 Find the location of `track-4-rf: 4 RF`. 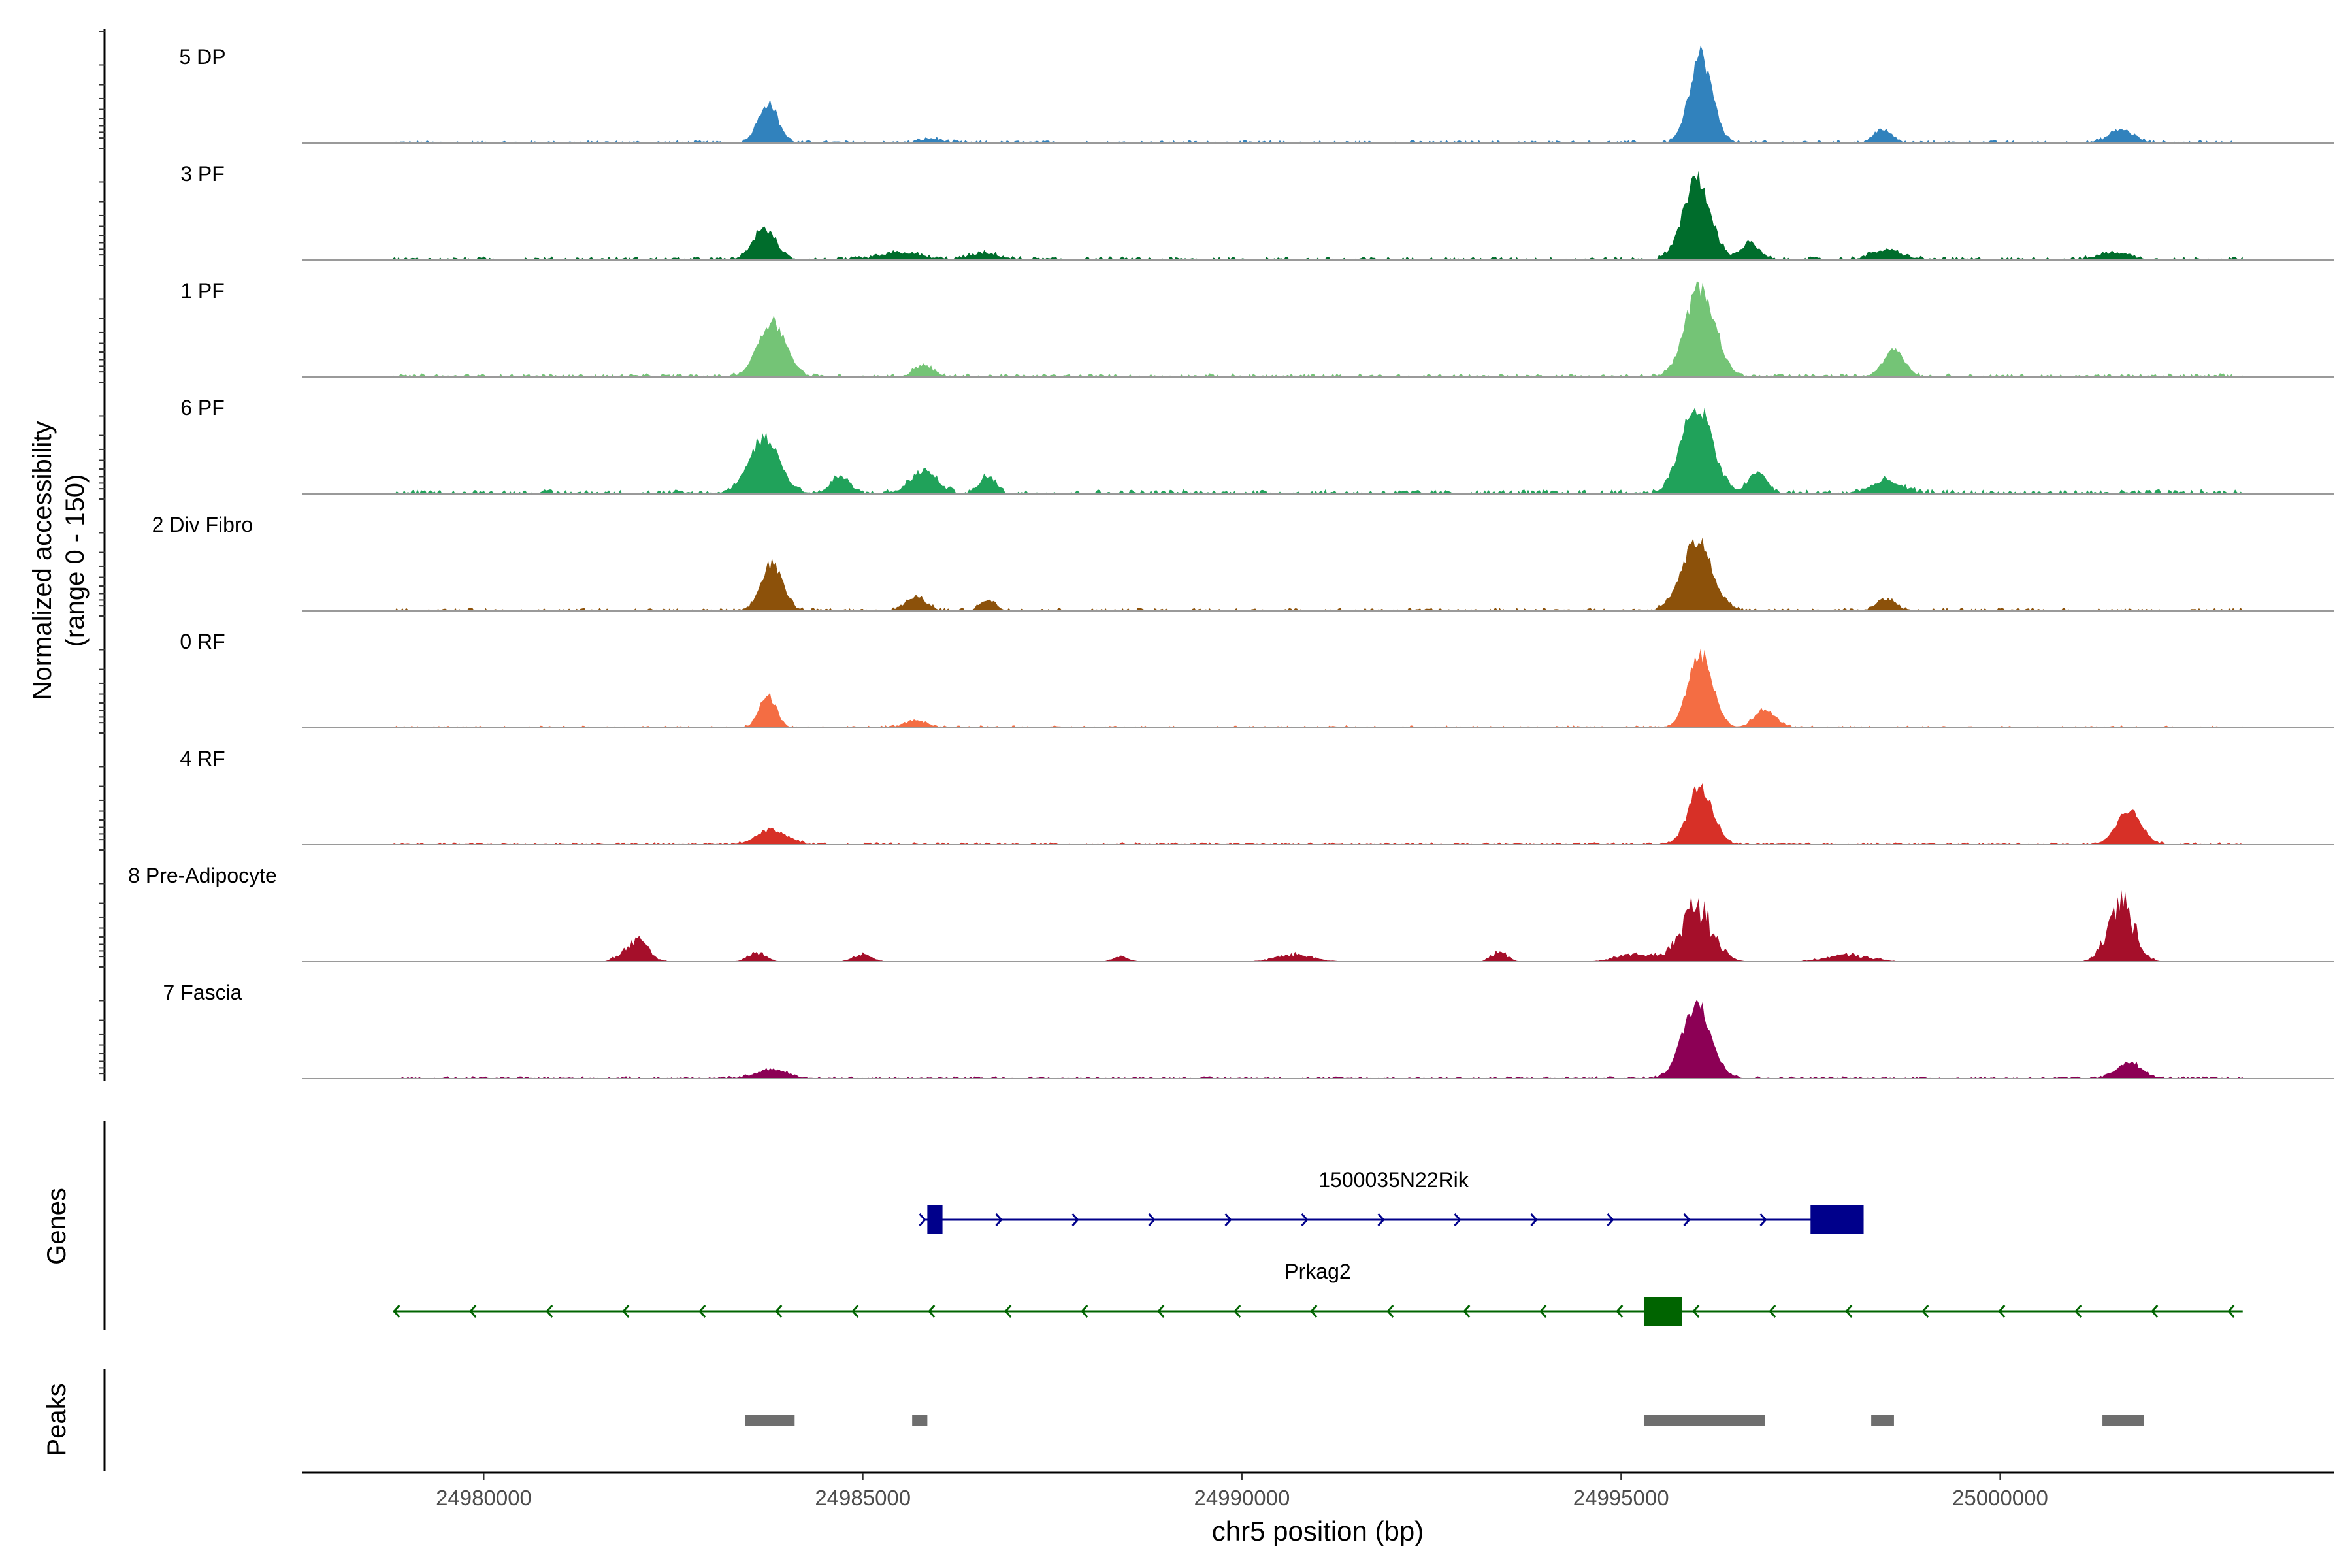

track-4-rf: 4 RF is located at coordinates (1257, 796).